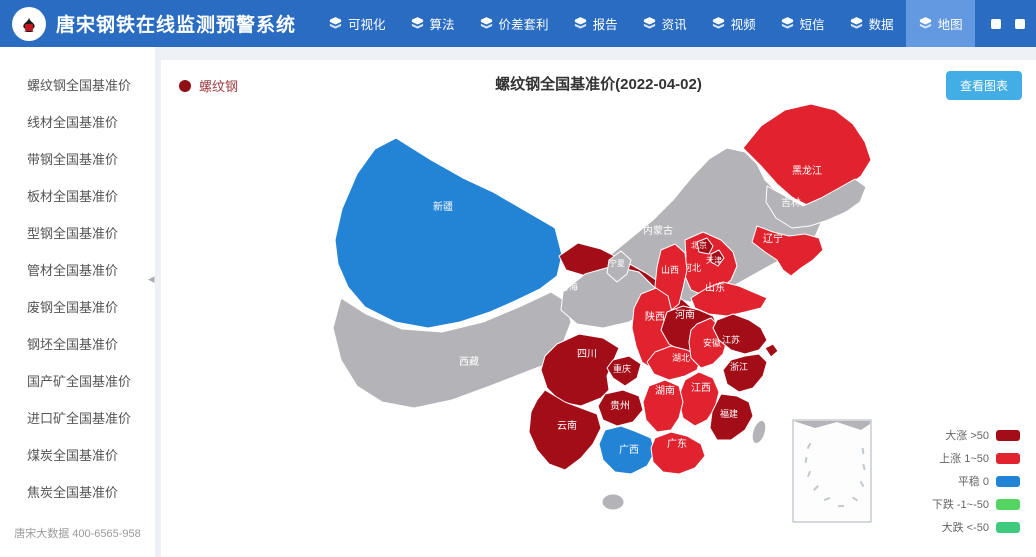 The width and height of the screenshot is (1036, 557). Describe the element at coordinates (743, 25) in the screenshot. I see `nav-item-label: 视频` at that location.